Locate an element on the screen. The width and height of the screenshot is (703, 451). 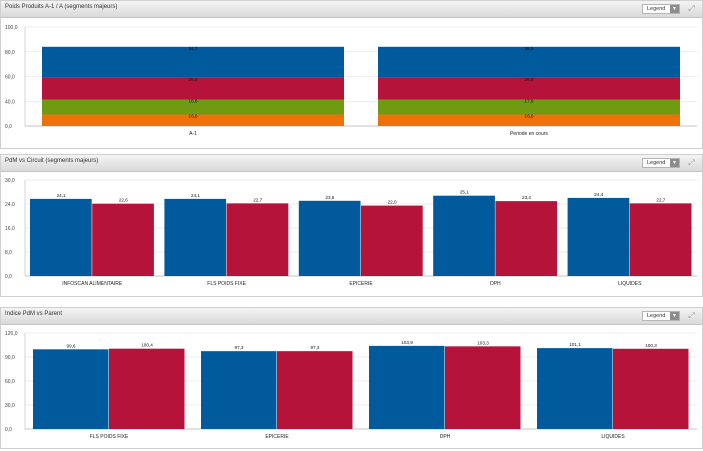
y-tick-label: 90,0 is located at coordinates (10, 358).